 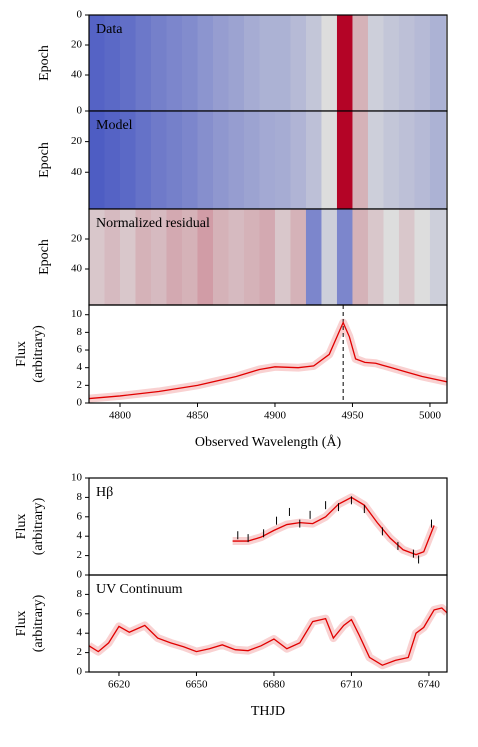 I want to click on y-axis-label: Epoch, so click(x=44, y=63).